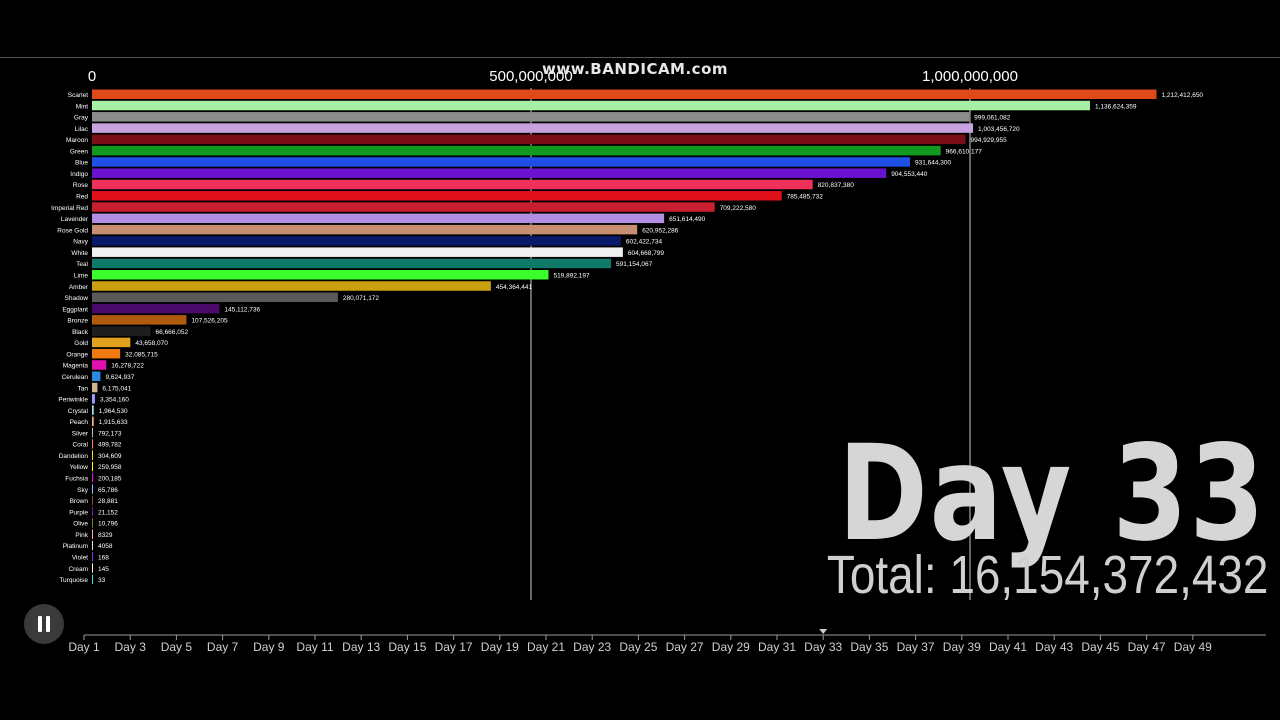 This screenshot has height=720, width=1280. I want to click on bar-lilac, so click(533, 128).